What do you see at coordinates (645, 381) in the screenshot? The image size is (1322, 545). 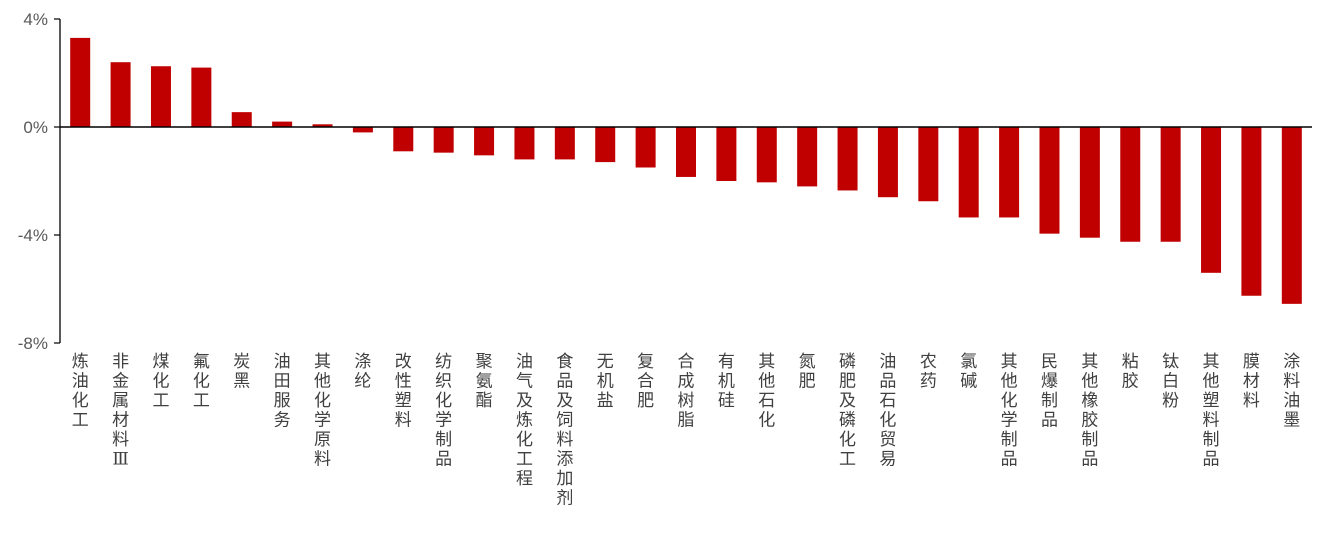 I see `x-category-label: 复合肥` at bounding box center [645, 381].